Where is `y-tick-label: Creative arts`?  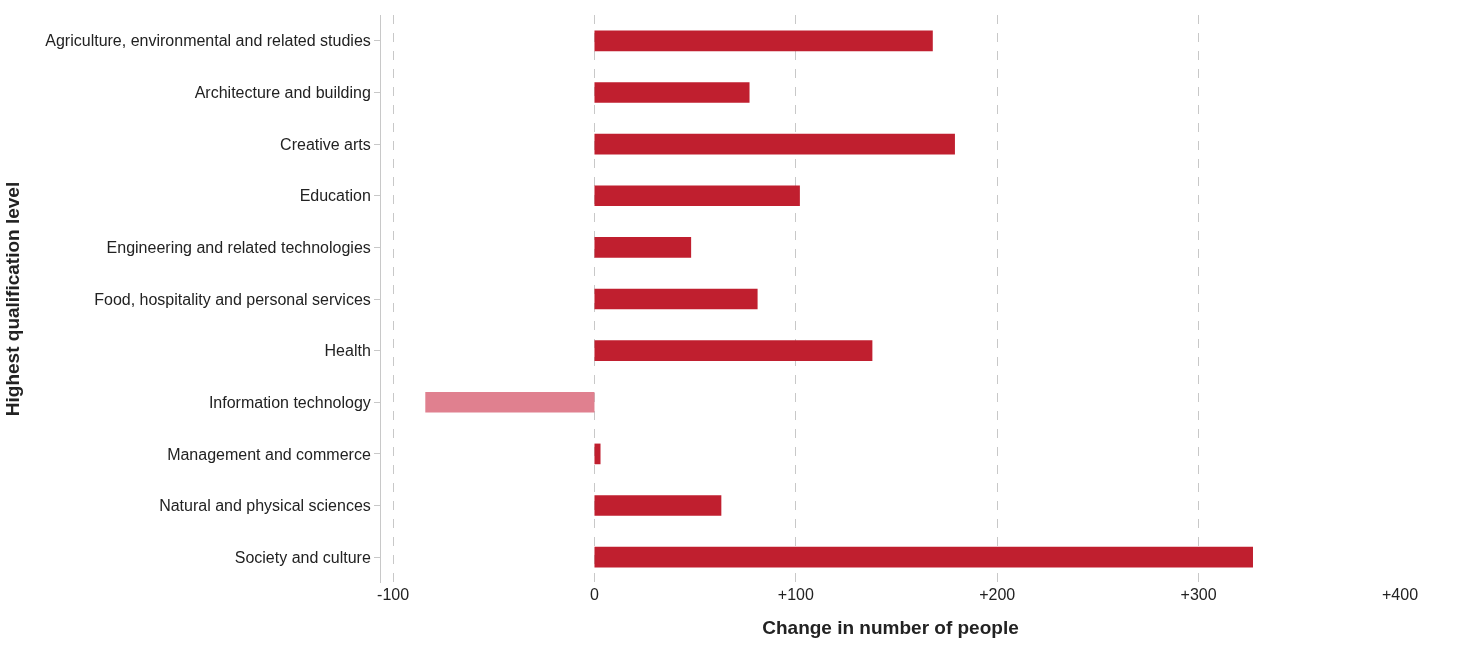 y-tick-label: Creative arts is located at coordinates (325, 144).